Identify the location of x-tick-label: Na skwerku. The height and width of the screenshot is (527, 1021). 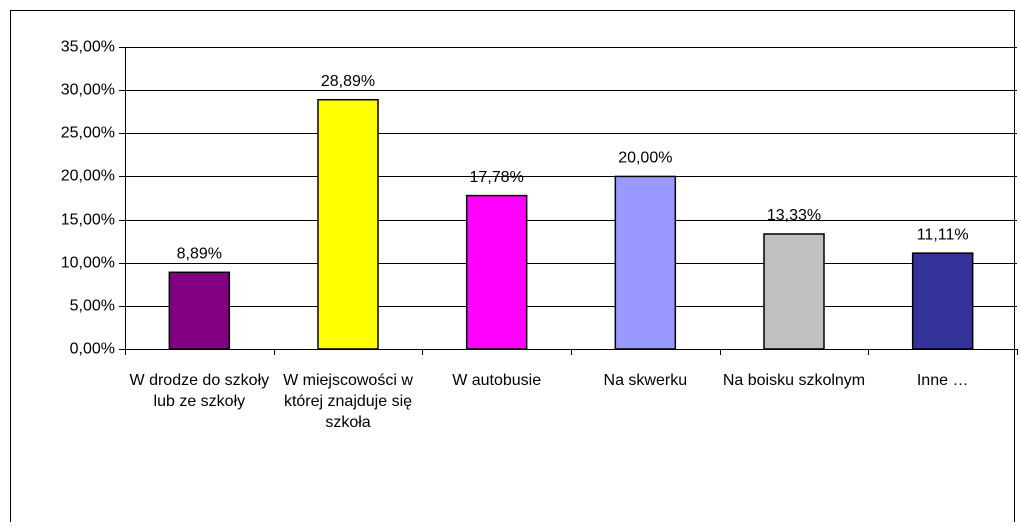
(645, 380).